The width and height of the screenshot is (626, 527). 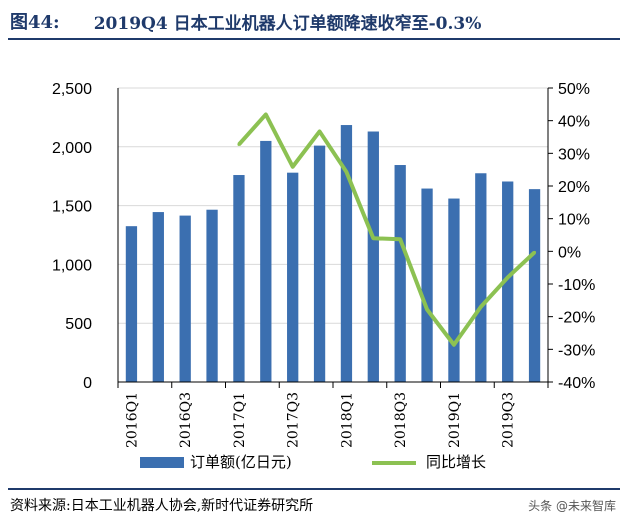 What do you see at coordinates (455, 420) in the screenshot?
I see `x-tick-label: 2019Q1` at bounding box center [455, 420].